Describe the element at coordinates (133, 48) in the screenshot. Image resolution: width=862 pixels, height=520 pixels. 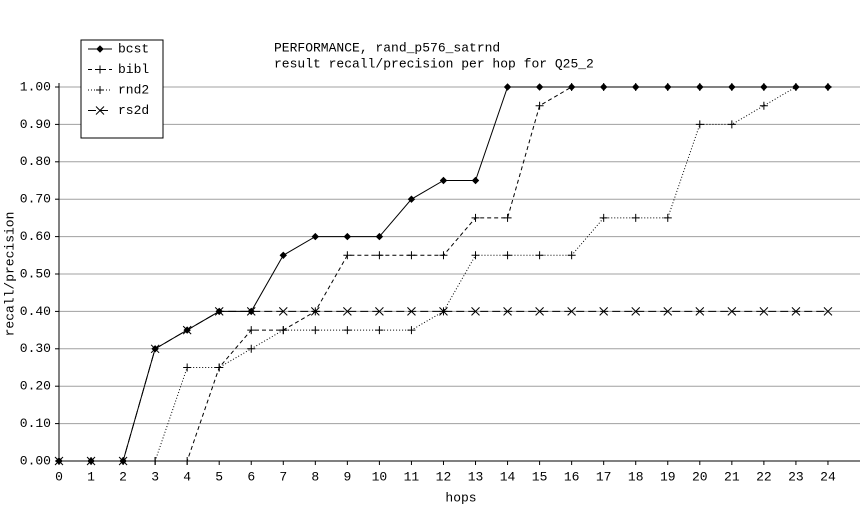
I see `legend-label: bcst` at that location.